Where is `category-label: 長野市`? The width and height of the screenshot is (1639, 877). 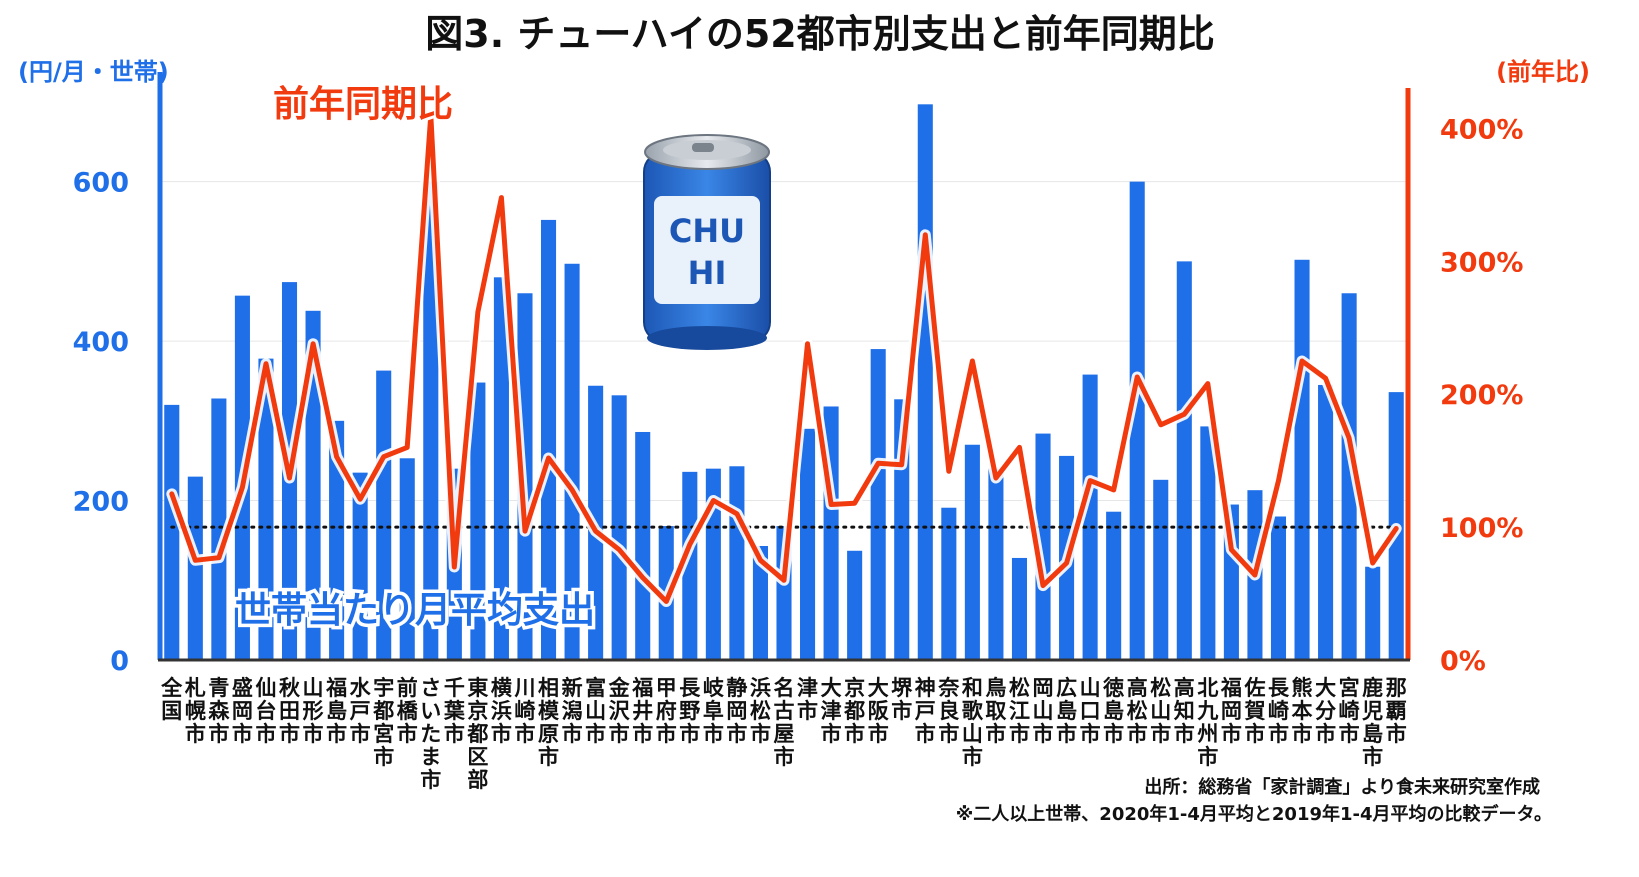
category-label: 長野市 is located at coordinates (690, 711).